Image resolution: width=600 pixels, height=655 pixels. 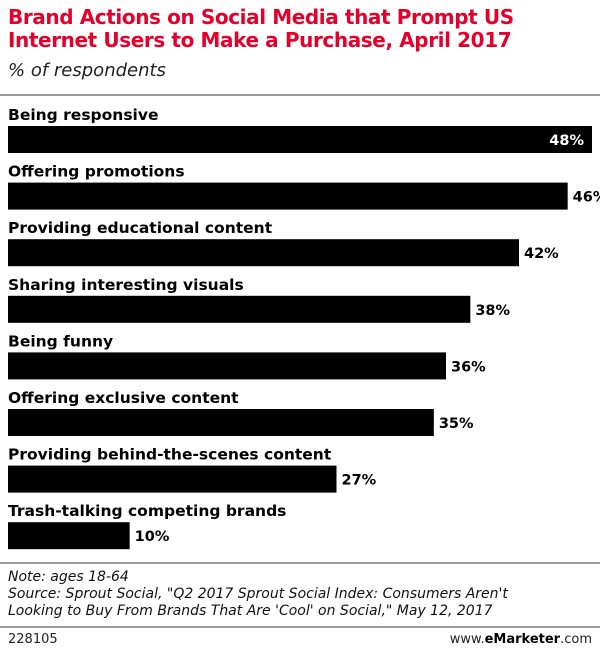 What do you see at coordinates (586, 198) in the screenshot?
I see `value-label: 46%` at bounding box center [586, 198].